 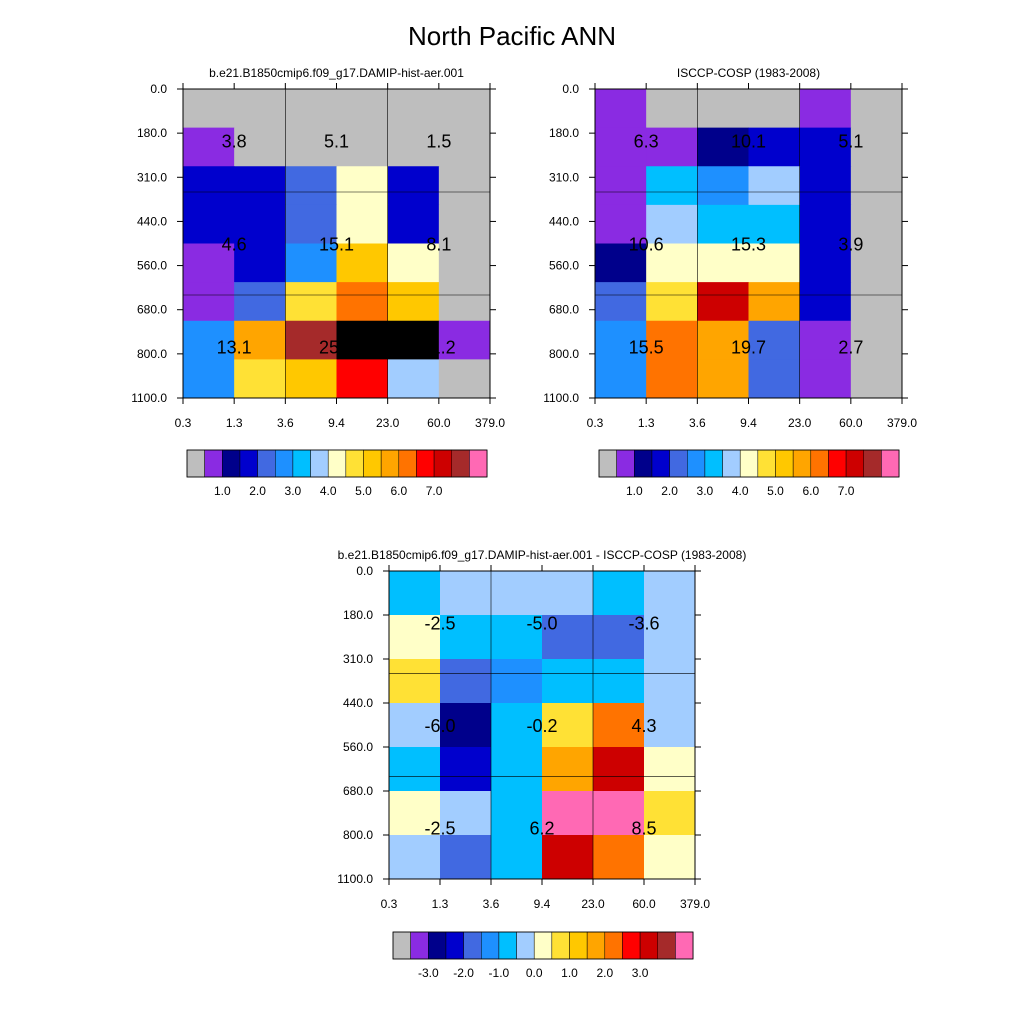 I want to click on x-tick-label: 1.3, so click(x=440, y=904).